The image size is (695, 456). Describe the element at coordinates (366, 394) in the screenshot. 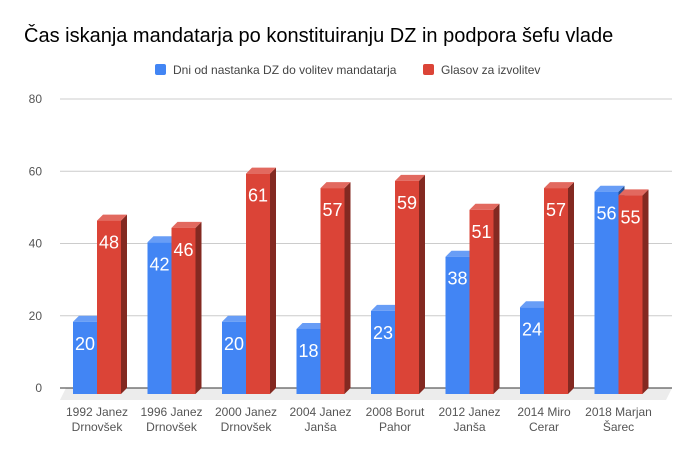

I see `floor` at that location.